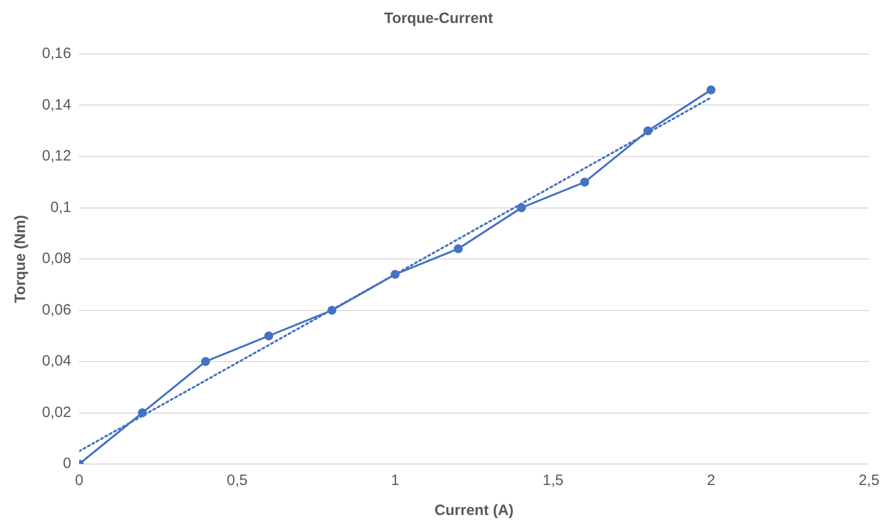  Describe the element at coordinates (438, 19) in the screenshot. I see `chart-title: Torque-Current` at that location.